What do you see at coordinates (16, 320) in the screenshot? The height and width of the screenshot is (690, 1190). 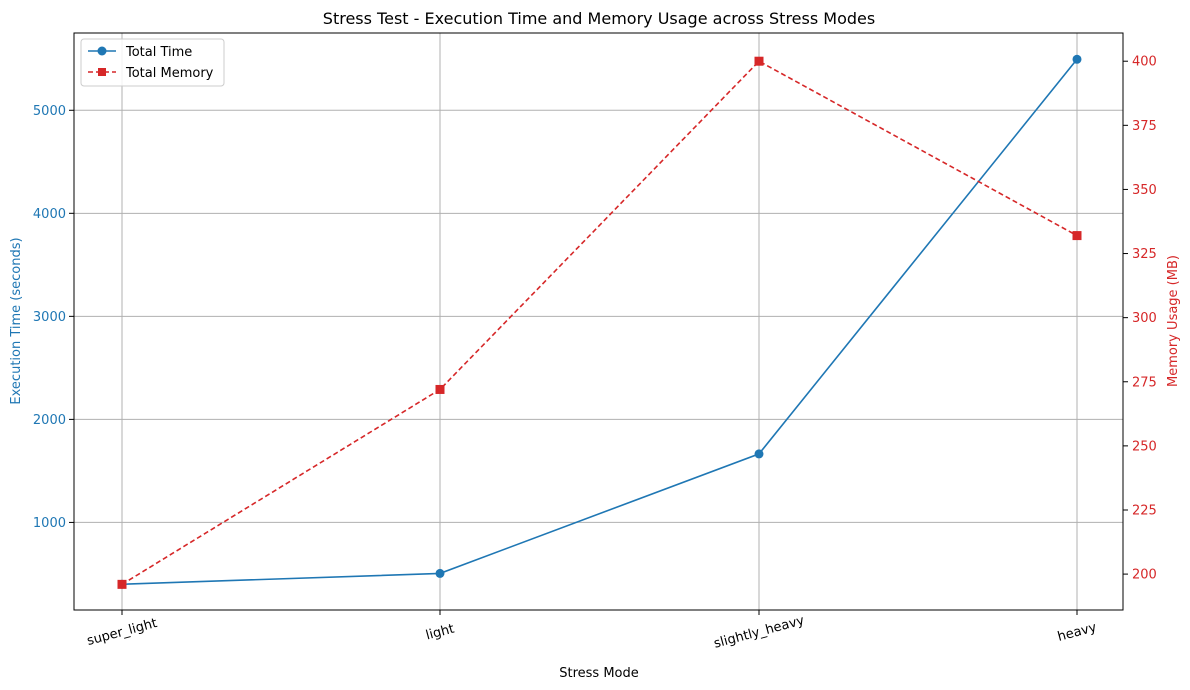 I see `y-axis-left-label: Execution Time (seconds)` at bounding box center [16, 320].